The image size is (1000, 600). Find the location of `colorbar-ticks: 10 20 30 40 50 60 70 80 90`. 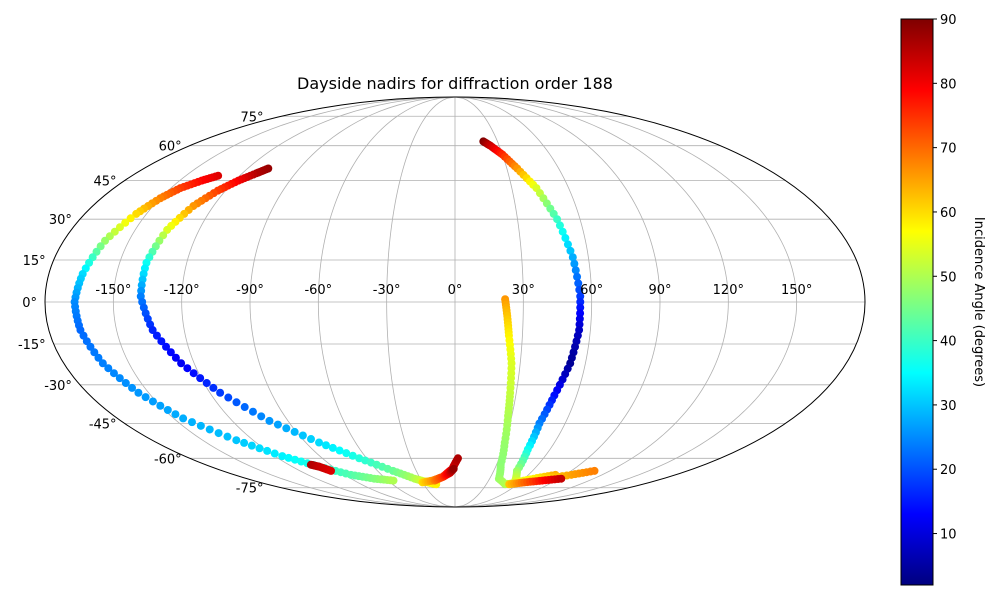

colorbar-ticks: 10 20 30 40 50 60 70 80 90 is located at coordinates (945, 278).